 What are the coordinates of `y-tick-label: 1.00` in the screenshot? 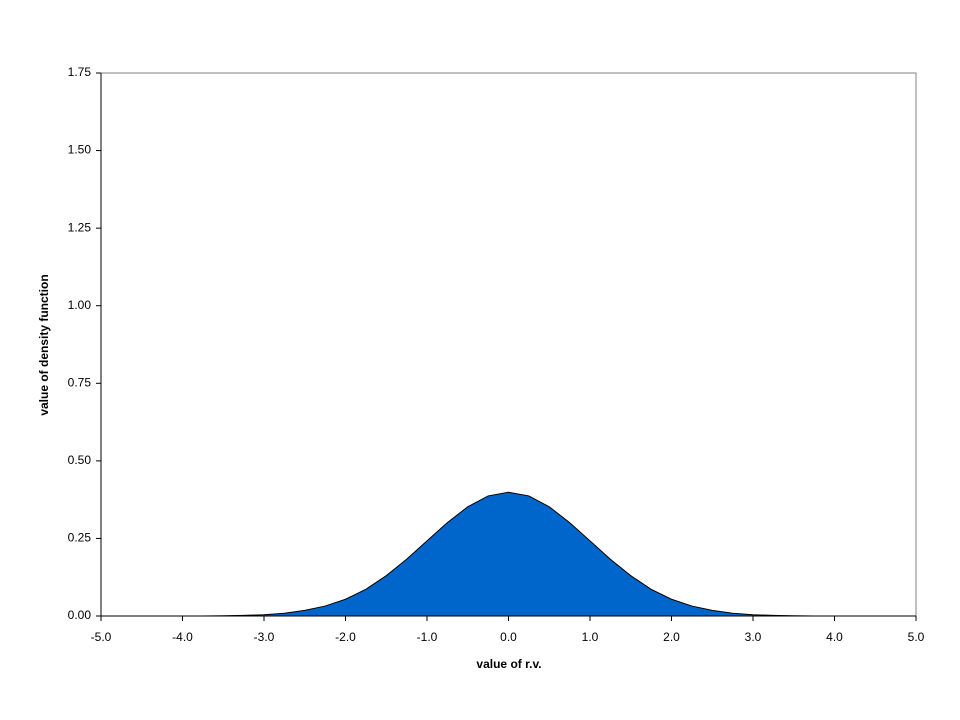 It's located at (80, 305).